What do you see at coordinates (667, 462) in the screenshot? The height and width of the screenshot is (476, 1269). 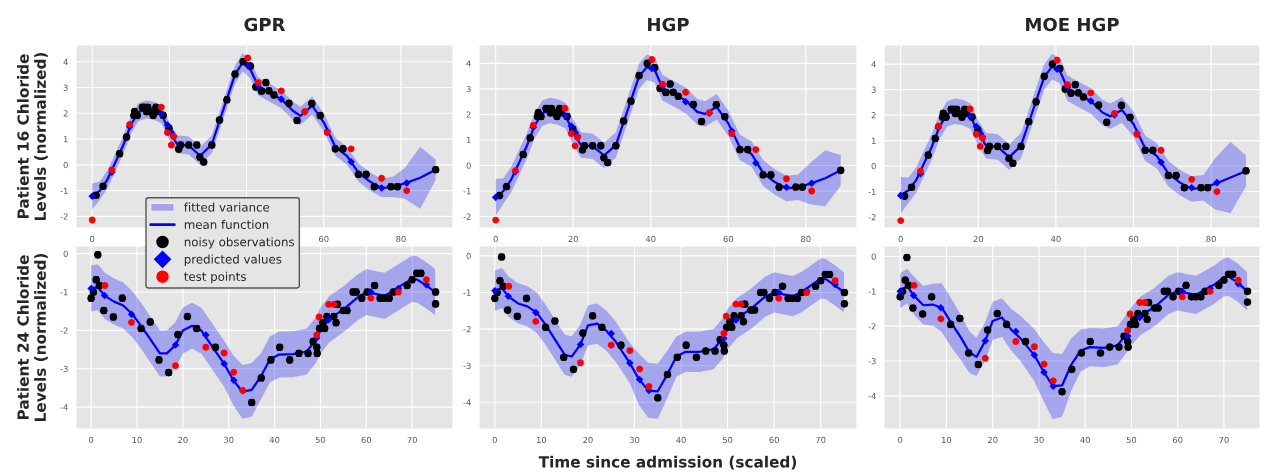 I see `x-axis-title: Time since admission (scaled)` at bounding box center [667, 462].